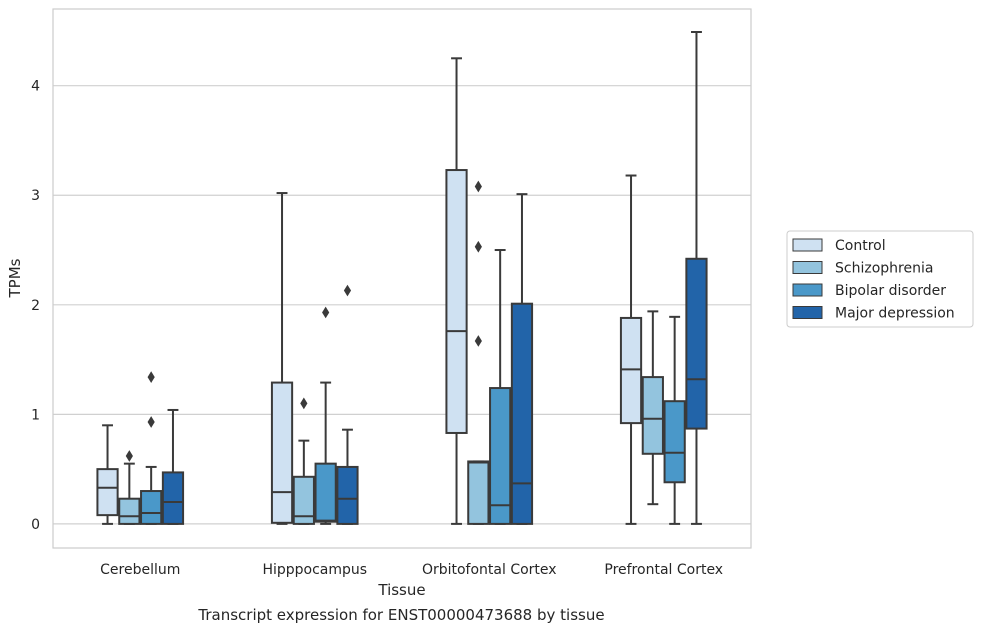 The image size is (983, 634). What do you see at coordinates (489, 570) in the screenshot?
I see `x-tick-label: Orbitofontal Cortex` at bounding box center [489, 570].